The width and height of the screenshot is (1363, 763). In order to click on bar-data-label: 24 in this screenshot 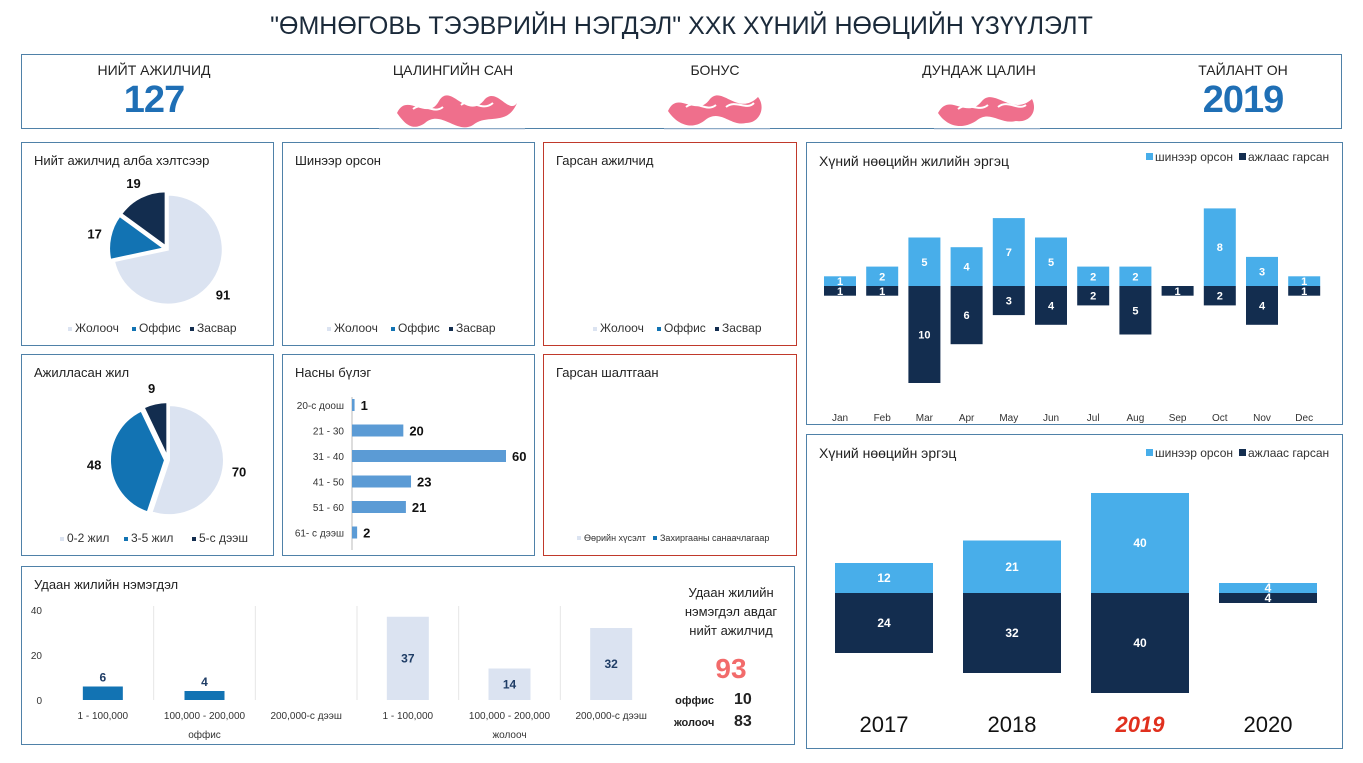, I will do `click(884, 623)`.